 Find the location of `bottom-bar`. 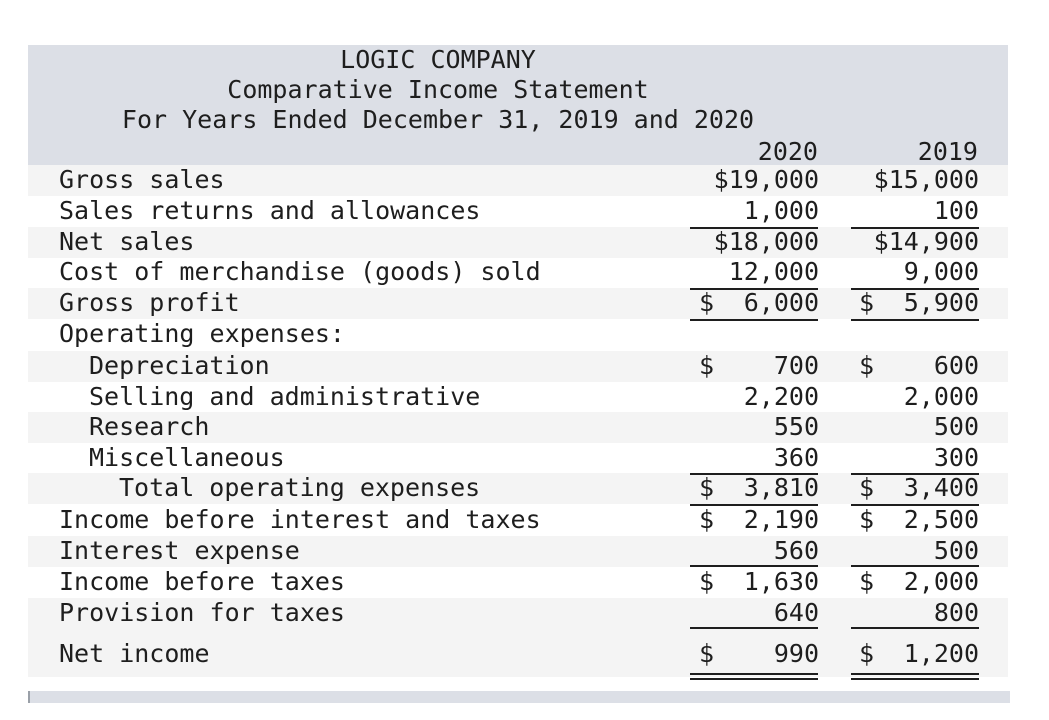

bottom-bar is located at coordinates (519, 697).